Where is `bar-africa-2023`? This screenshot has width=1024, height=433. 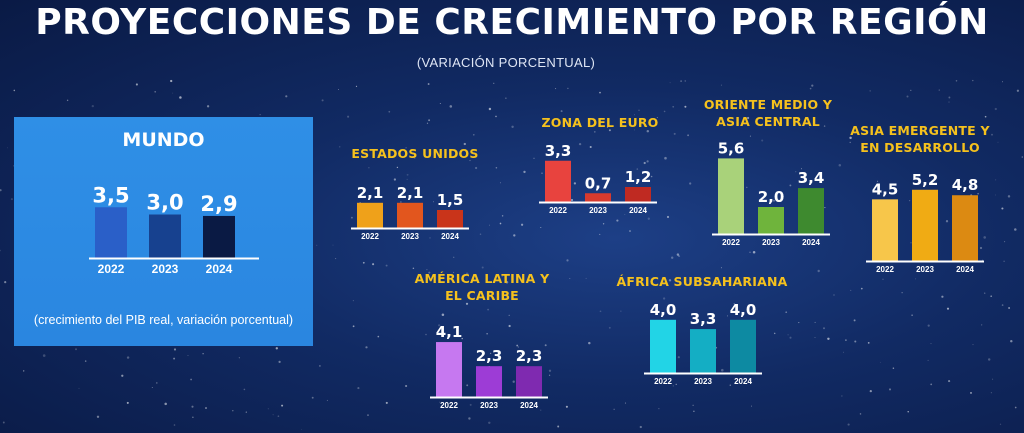
bar-africa-2023 is located at coordinates (703, 351).